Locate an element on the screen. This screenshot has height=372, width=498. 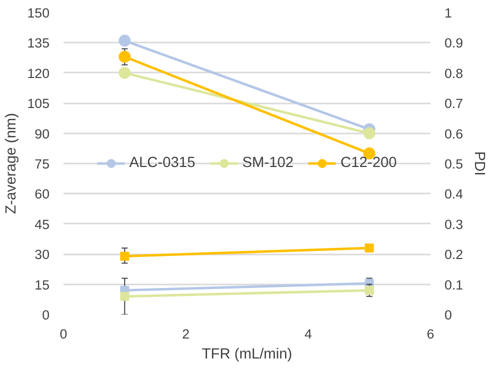
y-tick-label: 120 is located at coordinates (38, 73).